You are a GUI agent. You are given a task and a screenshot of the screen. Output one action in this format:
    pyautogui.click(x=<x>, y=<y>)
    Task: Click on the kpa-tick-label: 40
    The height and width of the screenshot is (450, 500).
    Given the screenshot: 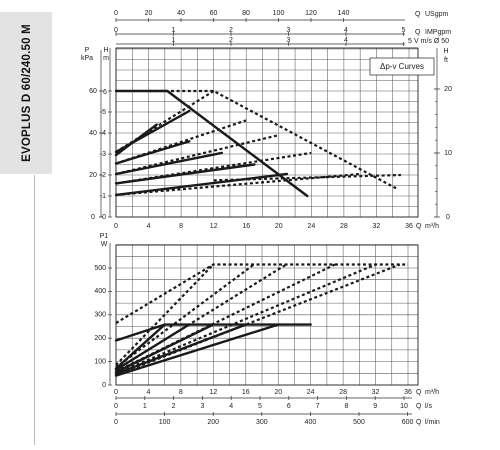 What is the action you would take?
    pyautogui.click(x=93, y=133)
    